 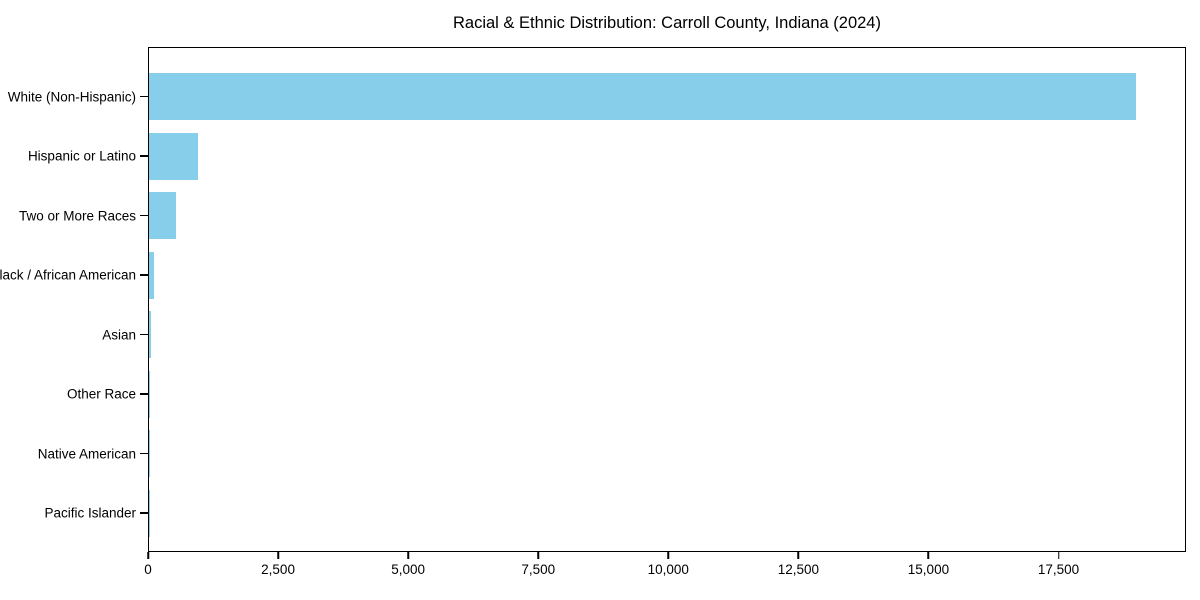 What do you see at coordinates (668, 569) in the screenshot?
I see `x-tick-label: 10,000` at bounding box center [668, 569].